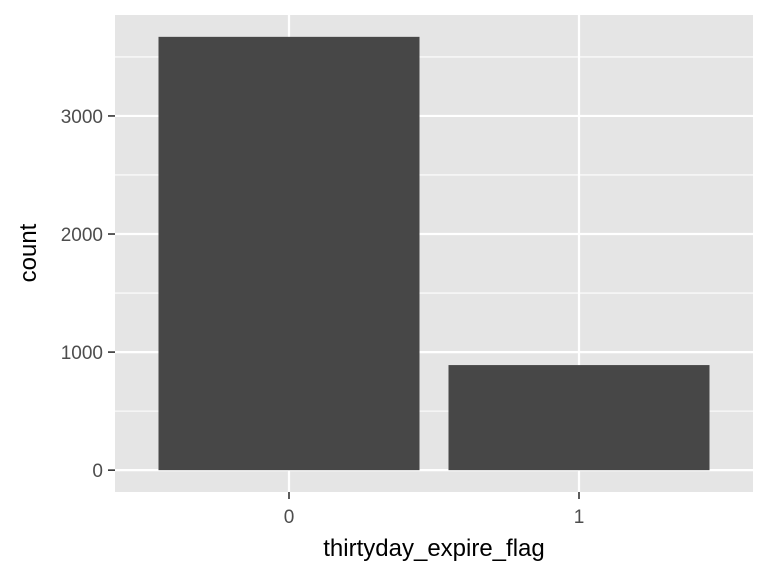  I want to click on x-tick-label: 1, so click(579, 517).